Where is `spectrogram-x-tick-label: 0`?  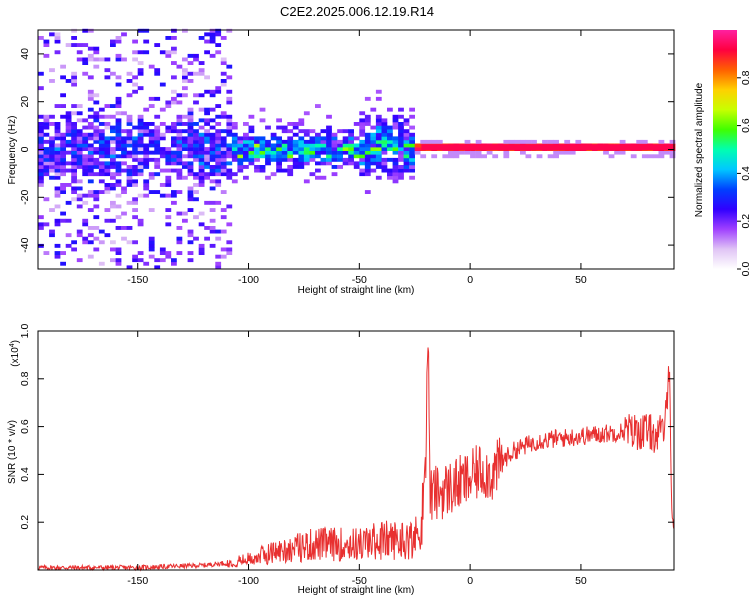 spectrogram-x-tick-label: 0 is located at coordinates (470, 280).